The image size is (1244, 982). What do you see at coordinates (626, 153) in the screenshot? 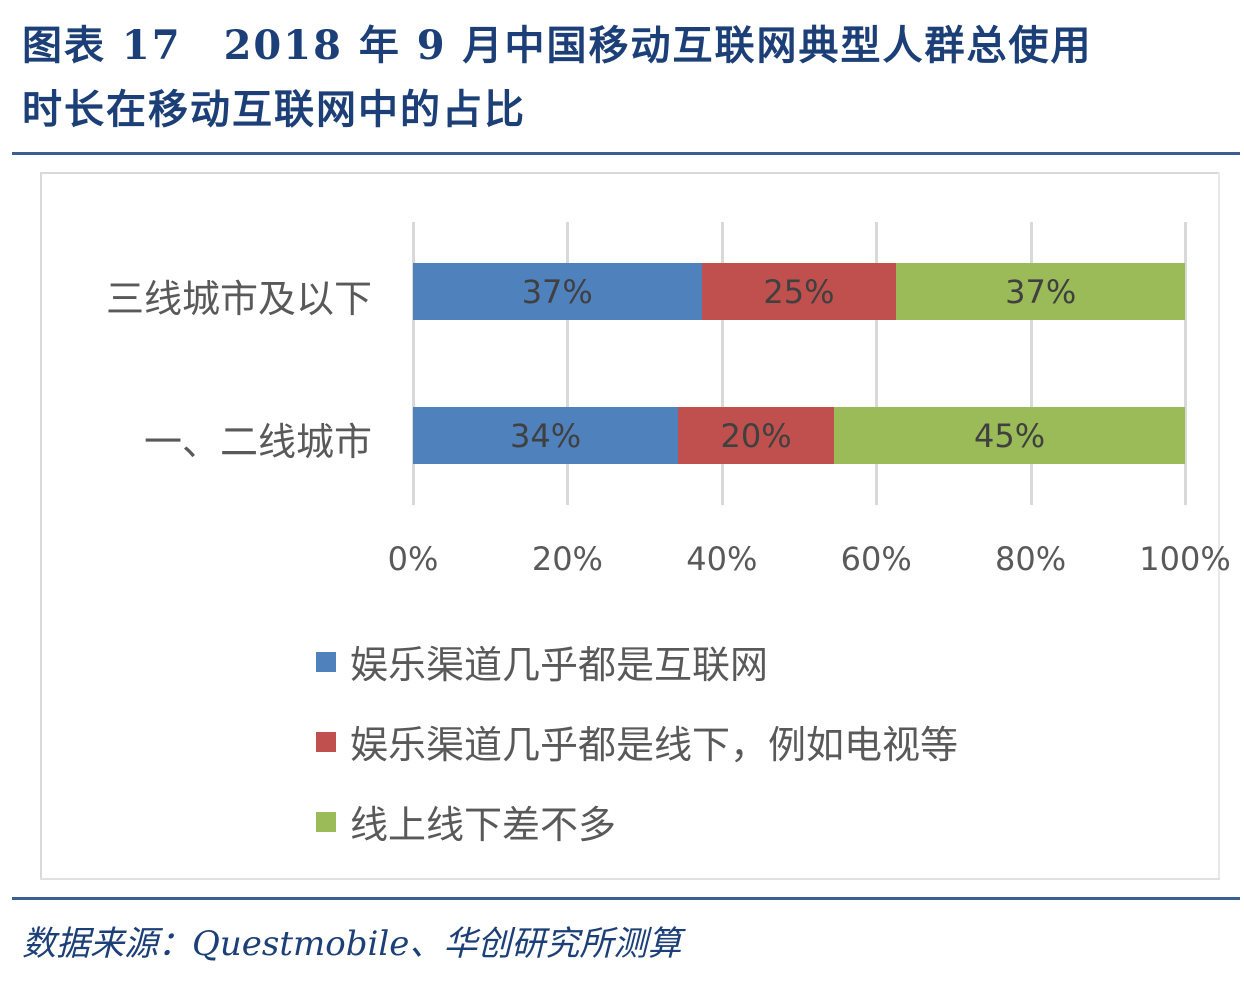
I see `title-divider` at bounding box center [626, 153].